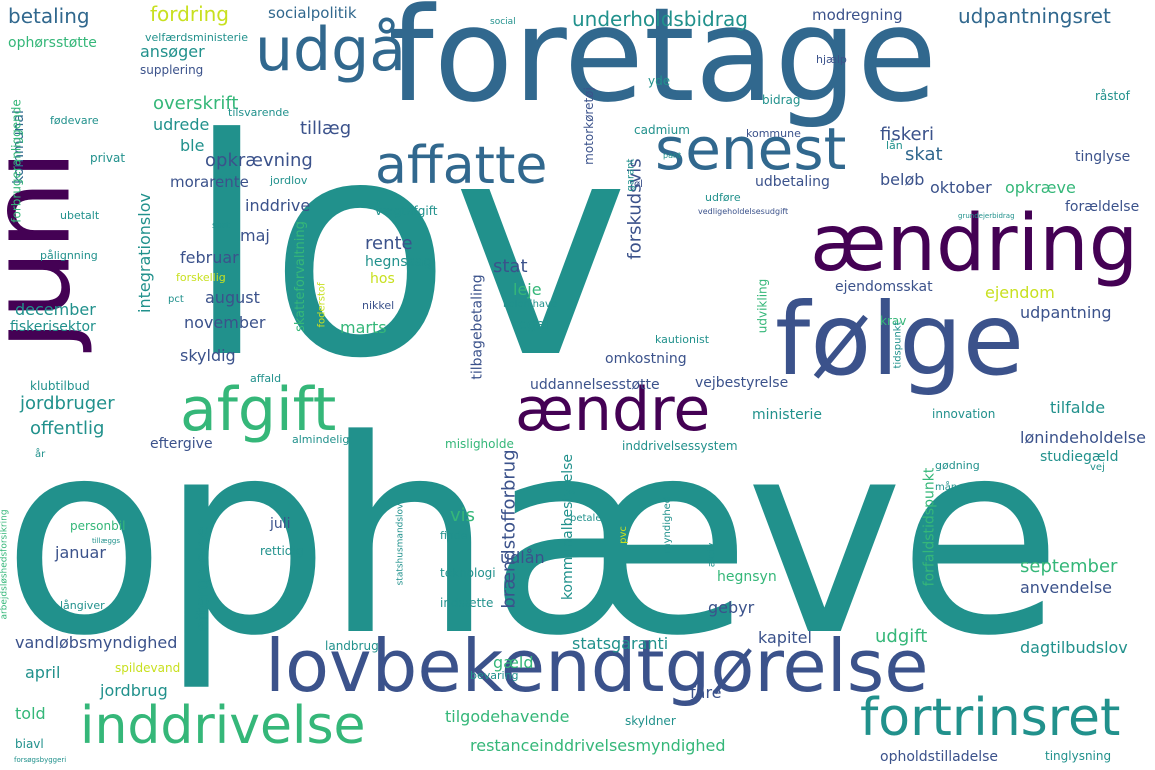 The width and height of the screenshot is (1155, 770). I want to click on cloud-word: senest, so click(751, 149).